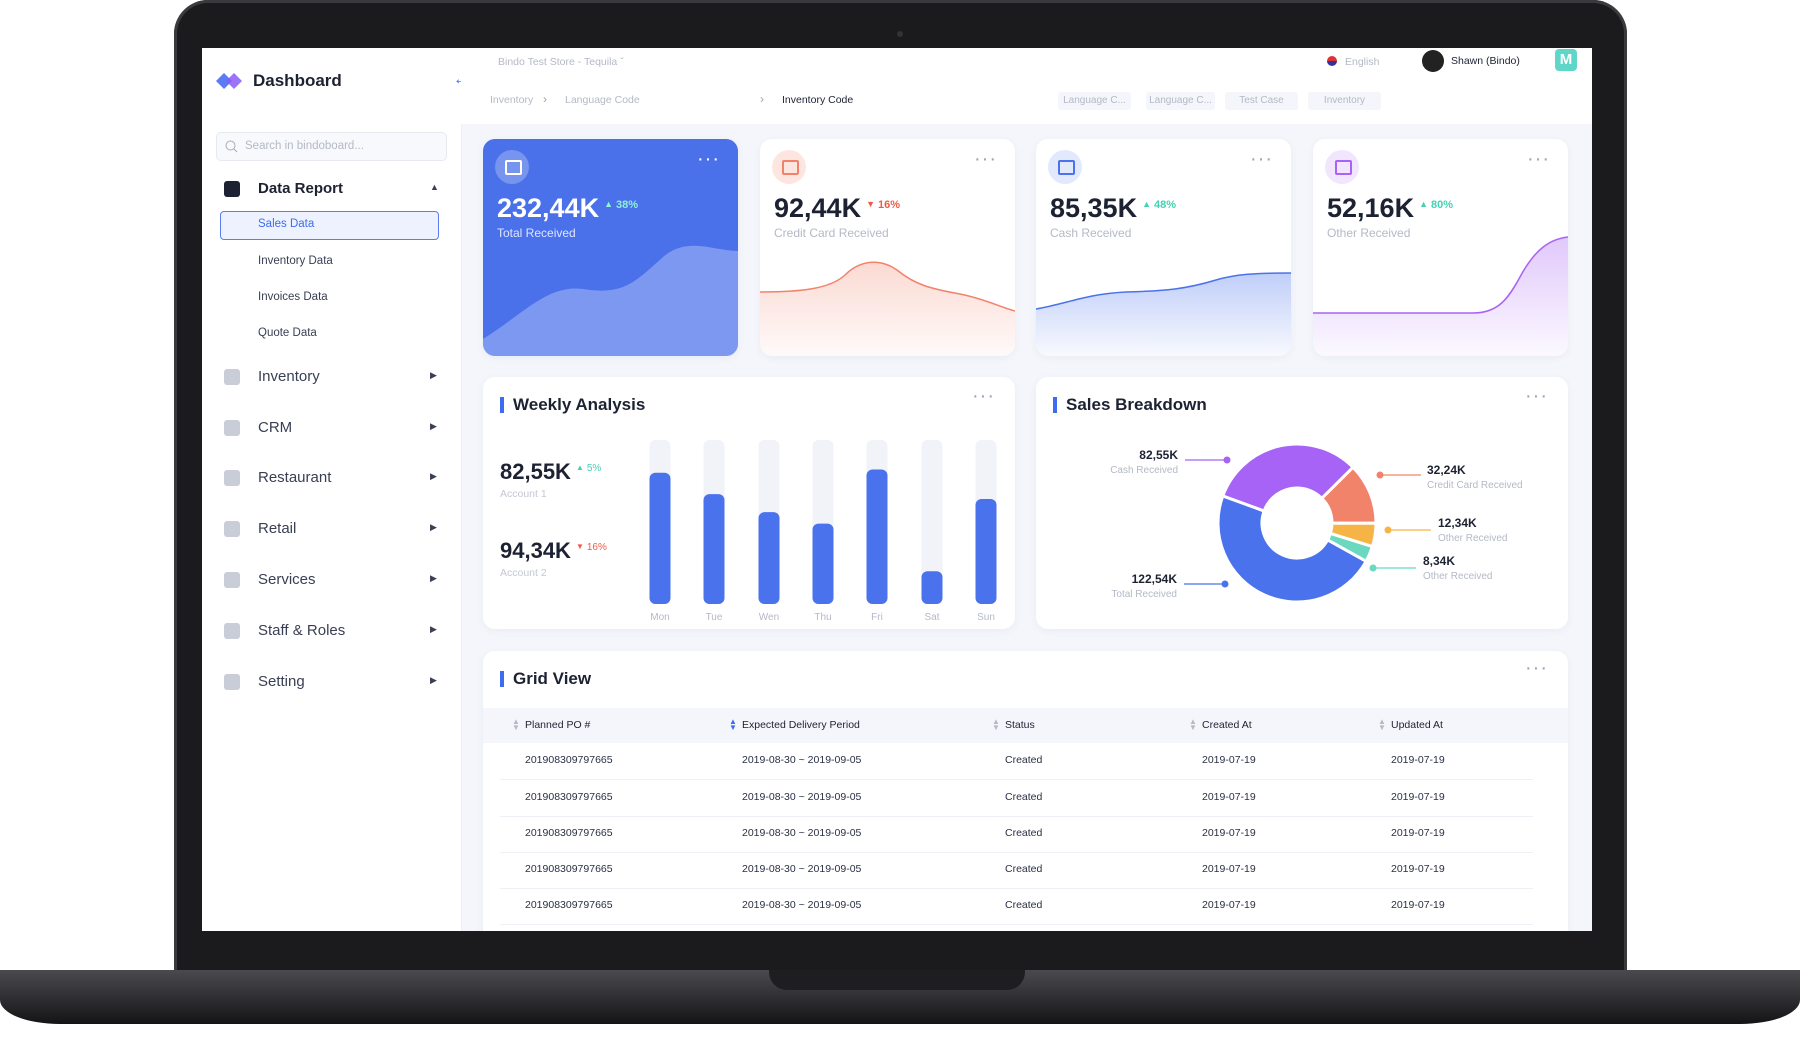 This screenshot has height=1063, width=1800. What do you see at coordinates (277, 528) in the screenshot?
I see `menu-label: Retail` at bounding box center [277, 528].